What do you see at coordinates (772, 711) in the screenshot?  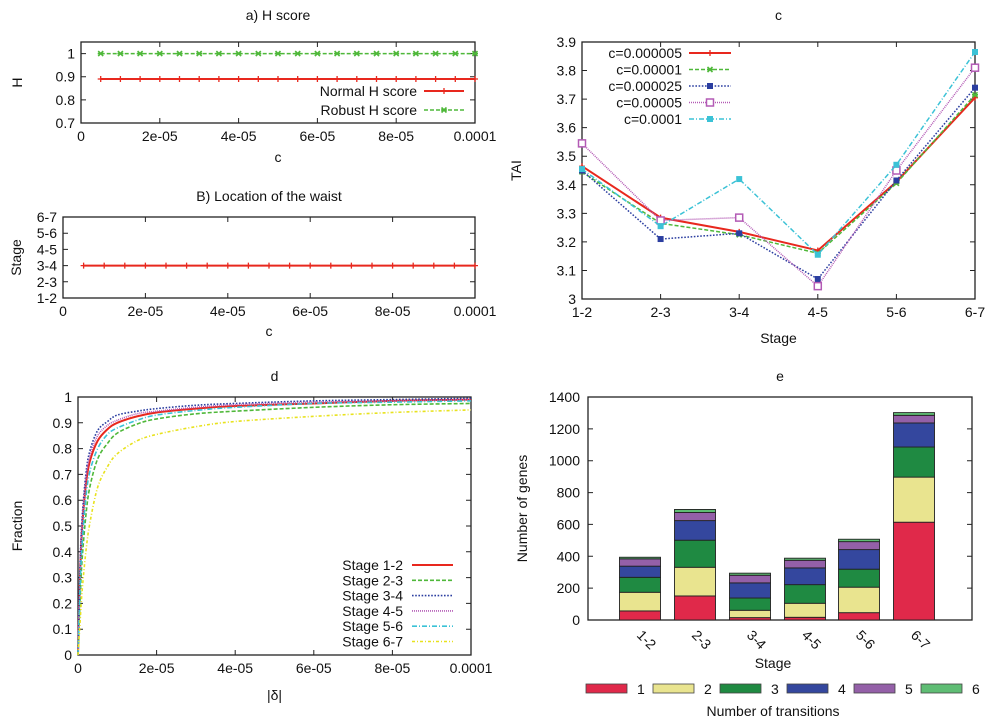 I see `panel-e-legend-title: Number of transitions` at bounding box center [772, 711].